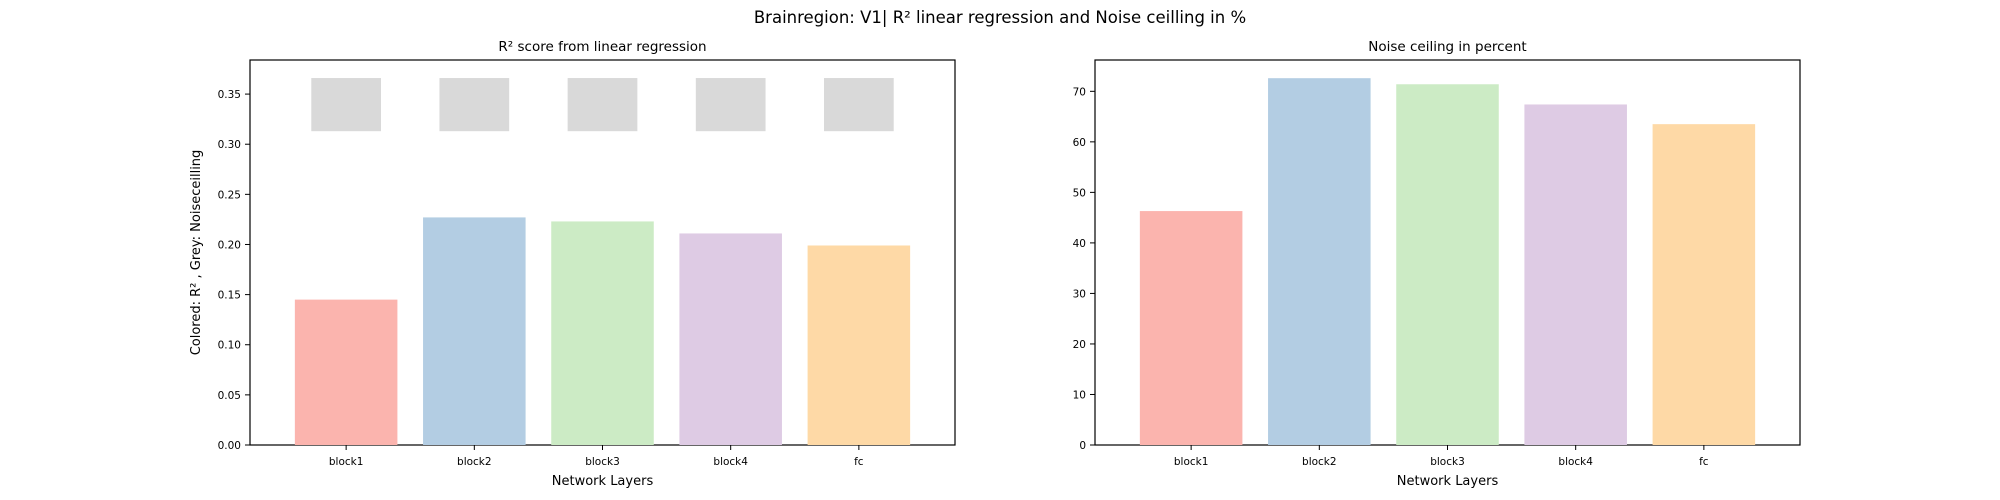 The height and width of the screenshot is (500, 2000). Describe the element at coordinates (730, 105) in the screenshot. I see `r2-noise-ceiling-block4` at that location.